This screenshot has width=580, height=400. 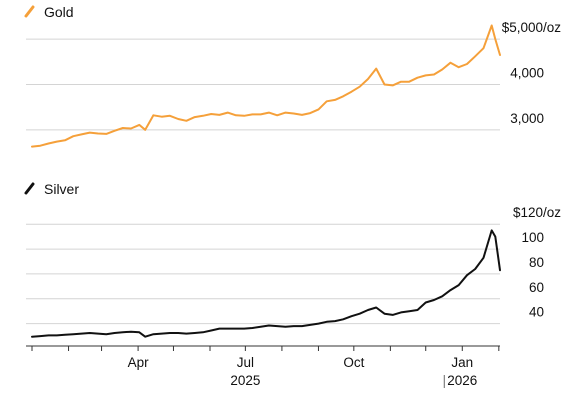 I want to click on x-axis-month-ticks, so click(x=265, y=348).